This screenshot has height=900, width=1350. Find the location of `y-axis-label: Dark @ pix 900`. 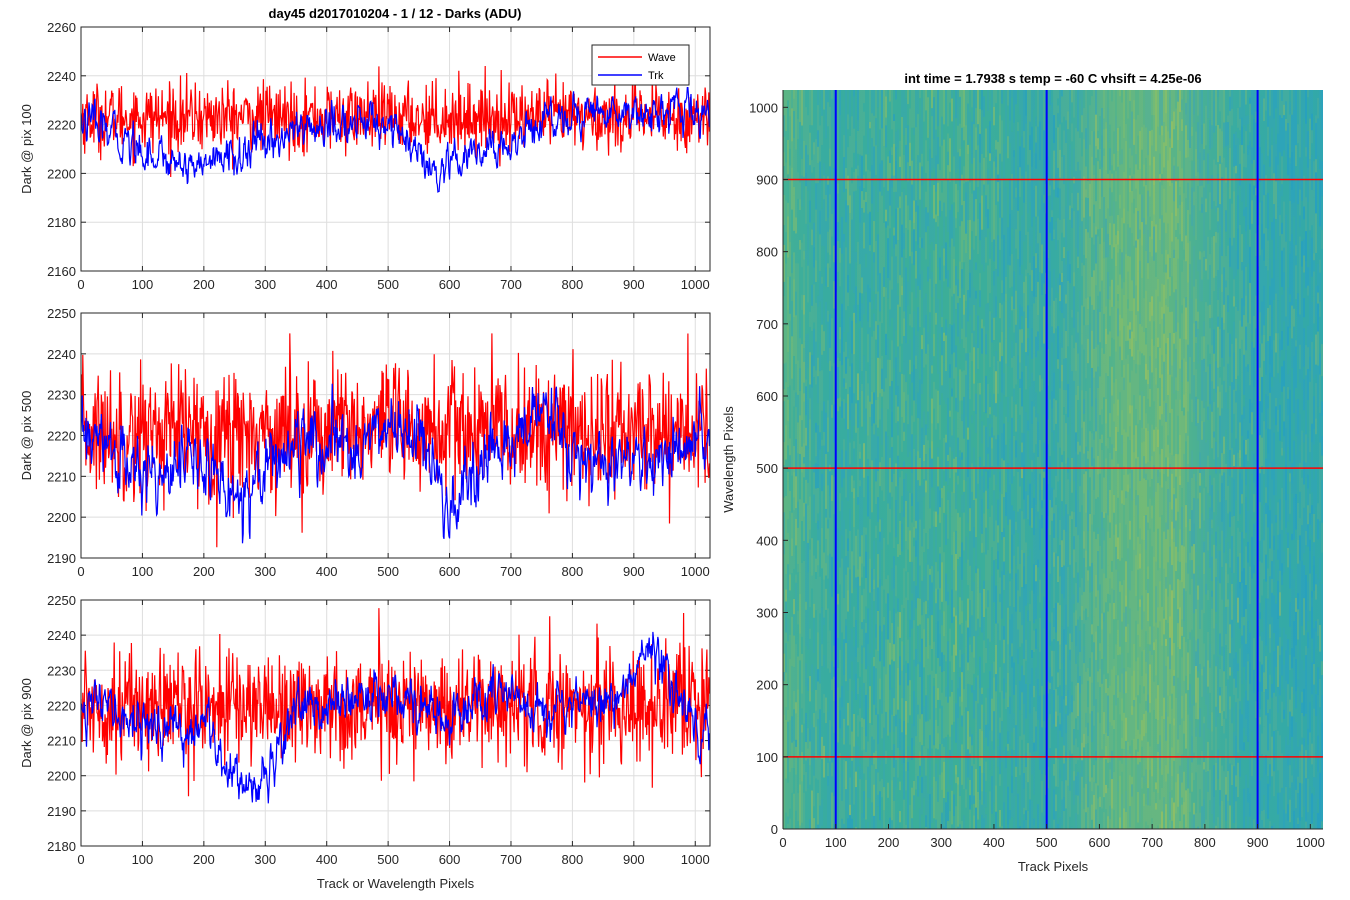

y-axis-label: Dark @ pix 900 is located at coordinates (26, 723).